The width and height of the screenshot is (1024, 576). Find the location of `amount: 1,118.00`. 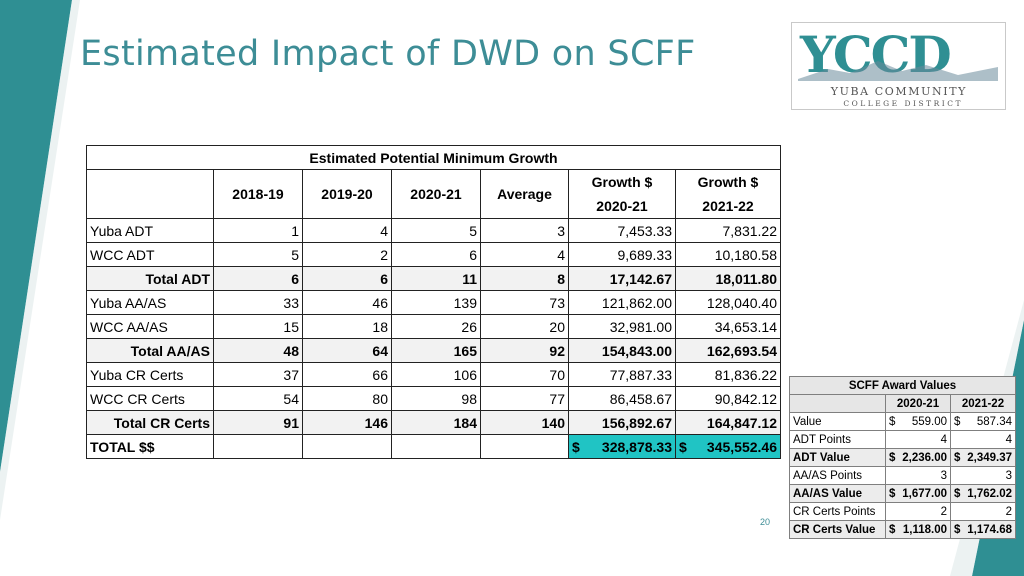

amount: 1,118.00 is located at coordinates (924, 529).